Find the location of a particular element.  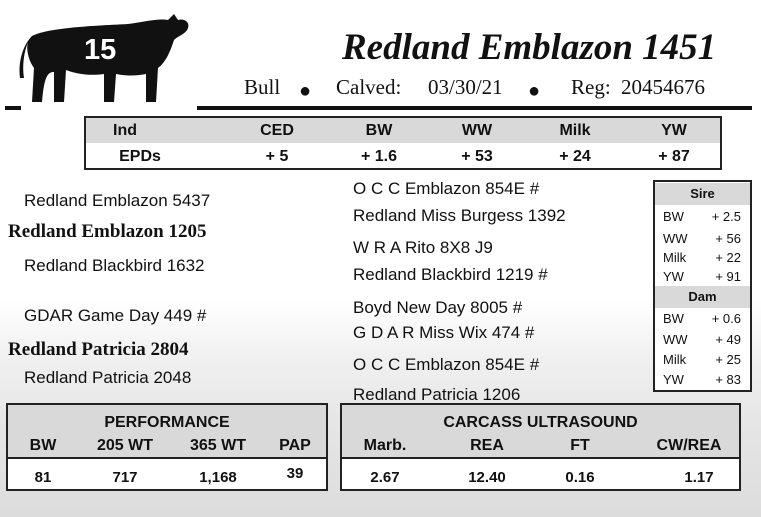

performance-column-header: 205 WT is located at coordinates (124, 445).